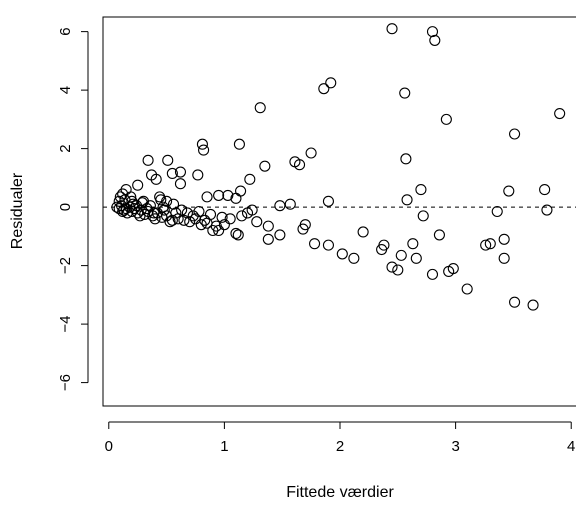 The height and width of the screenshot is (506, 576). Describe the element at coordinates (571, 446) in the screenshot. I see `x-tick-label: 4` at that location.